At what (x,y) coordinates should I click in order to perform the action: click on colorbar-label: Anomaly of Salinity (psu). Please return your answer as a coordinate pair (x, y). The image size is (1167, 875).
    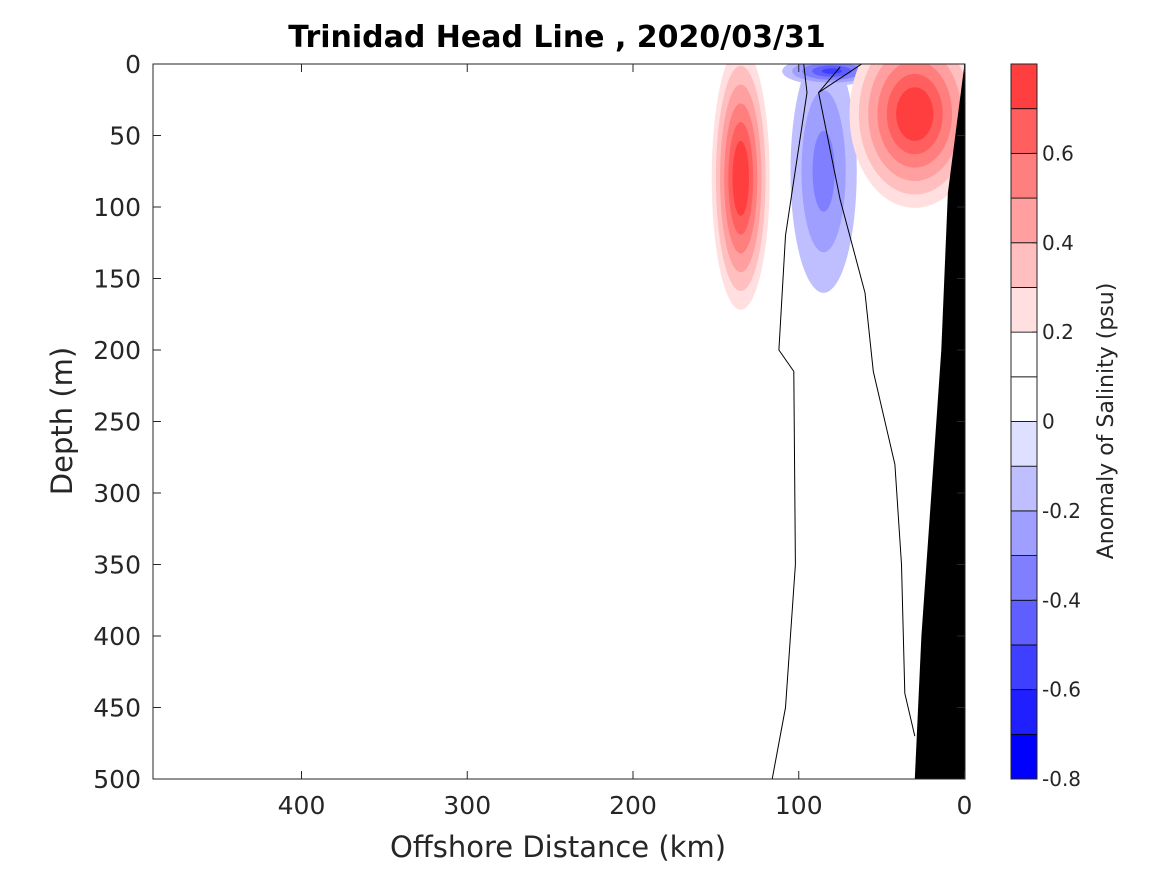
    Looking at the image, I should click on (1106, 421).